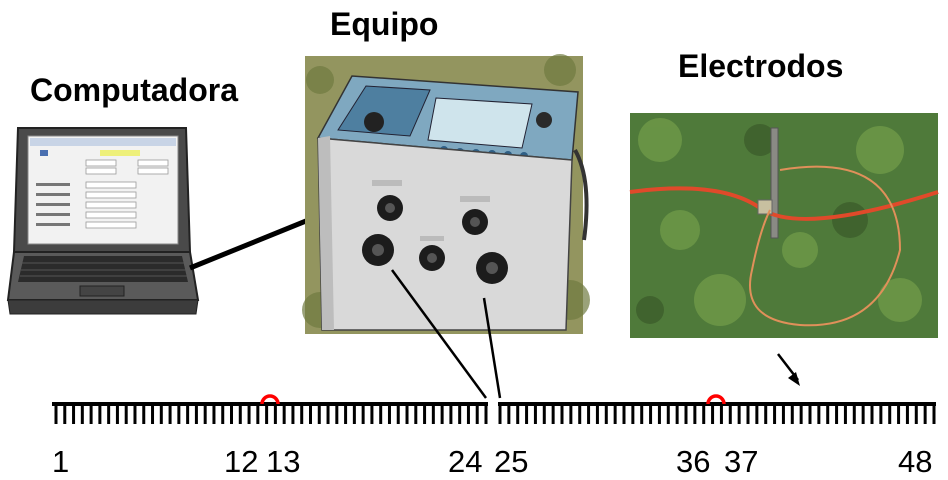 The height and width of the screenshot is (480, 948). I want to click on arrow-icon, so click(788, 369).